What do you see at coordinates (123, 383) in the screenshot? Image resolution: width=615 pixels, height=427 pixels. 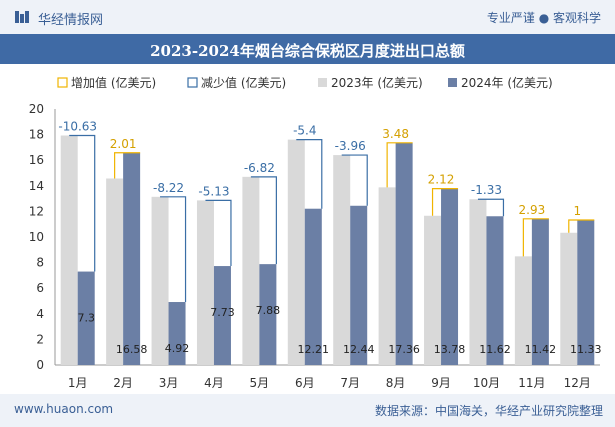 I see `x-tick-label: 2月` at bounding box center [123, 383].